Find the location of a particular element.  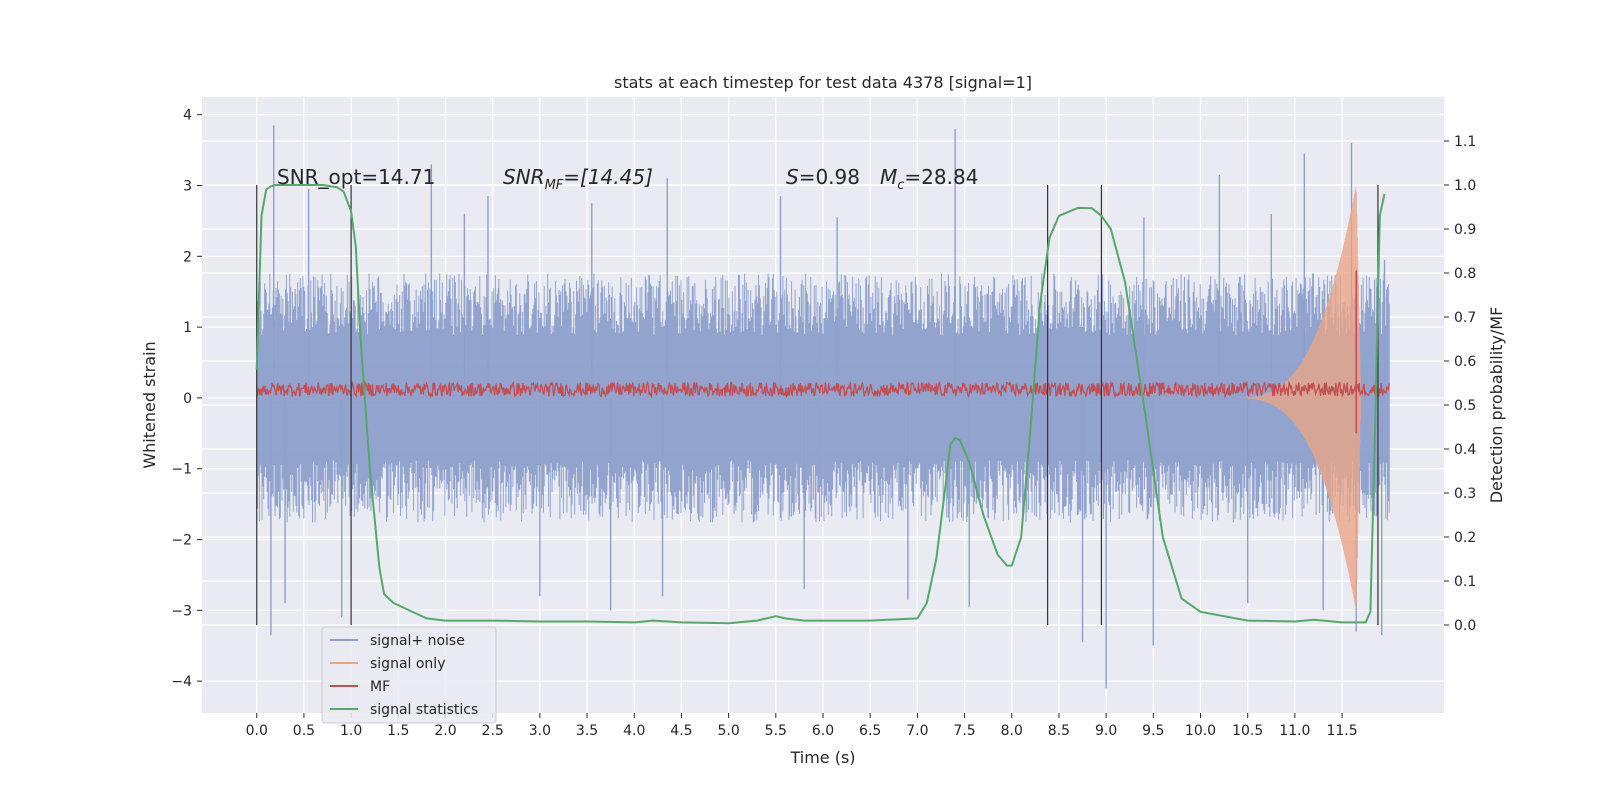

x-tick-label: 3.5 is located at coordinates (587, 731).